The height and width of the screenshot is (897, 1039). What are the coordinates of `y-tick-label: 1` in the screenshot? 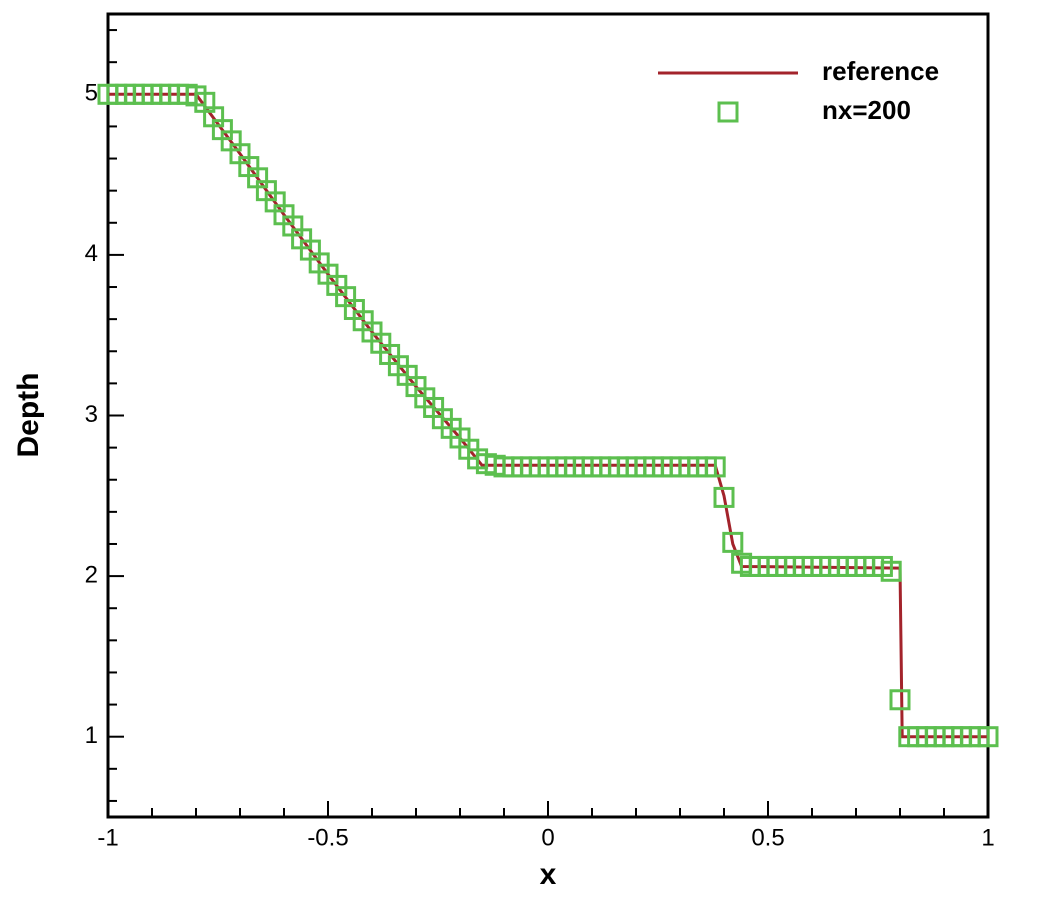 It's located at (91, 735).